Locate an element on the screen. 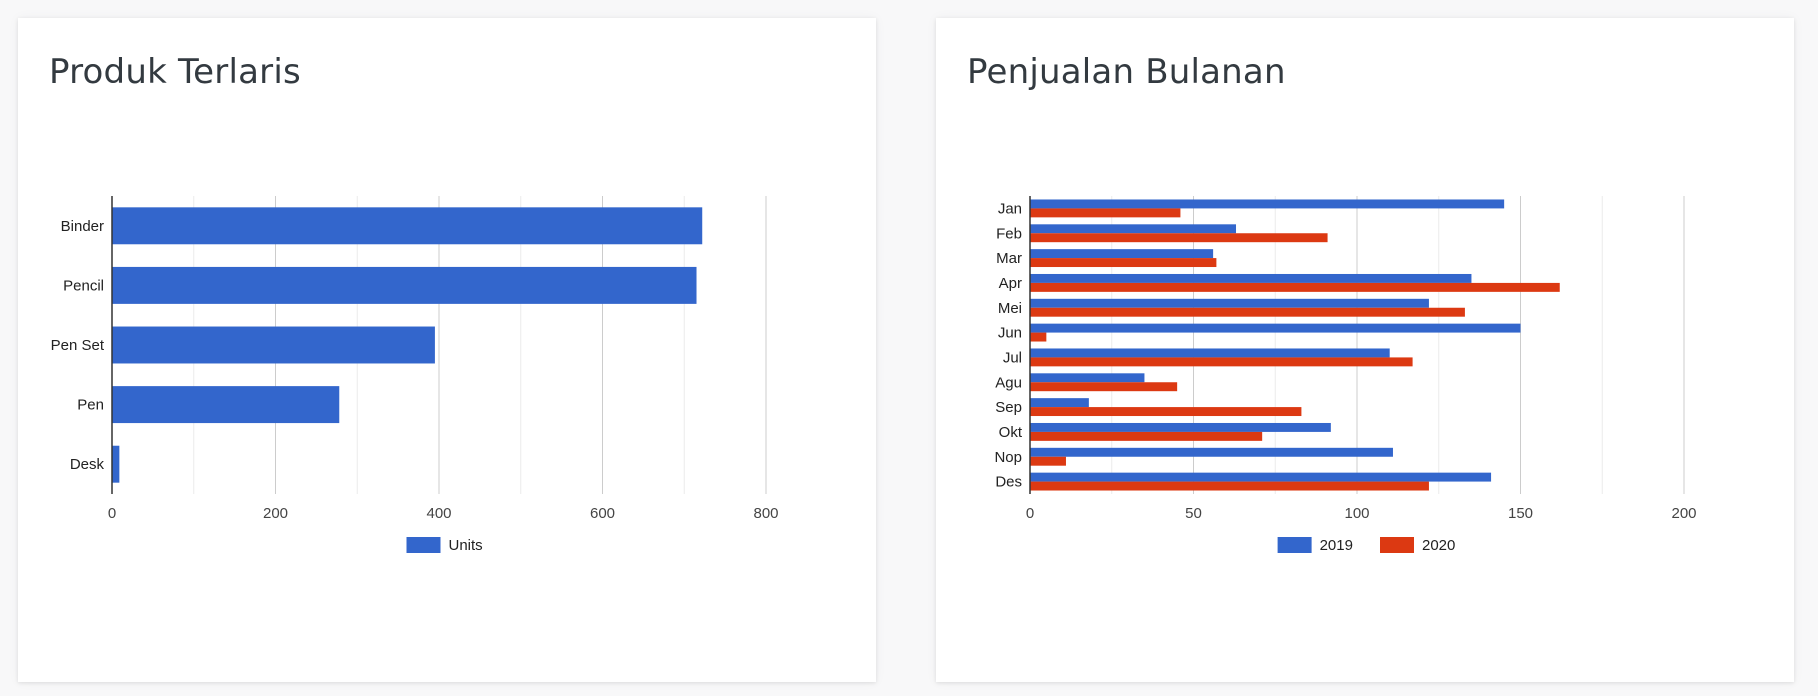 The height and width of the screenshot is (696, 1818). category-label: Pencil is located at coordinates (83, 285).